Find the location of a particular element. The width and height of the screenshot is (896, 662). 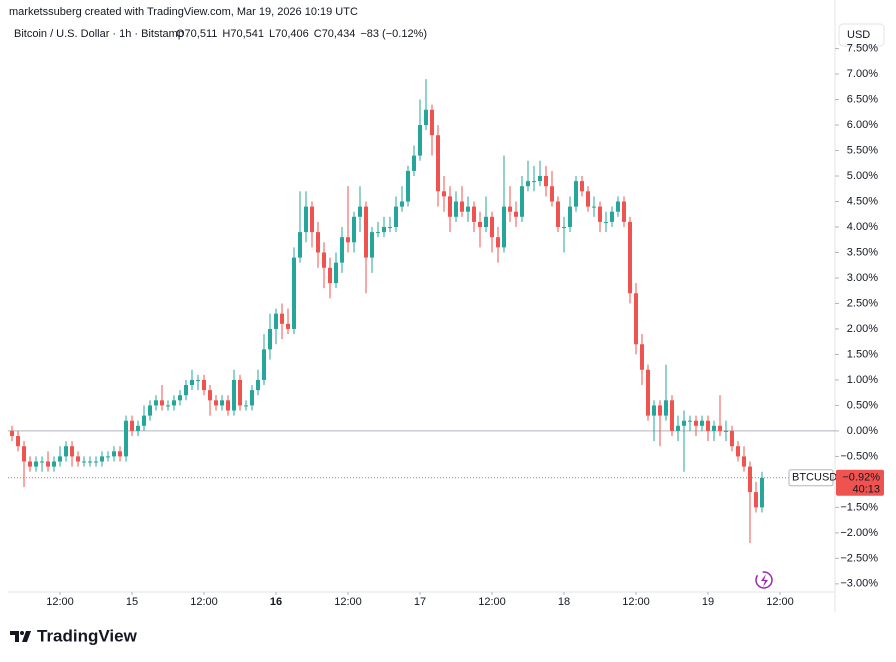

legend-value: H70,541 is located at coordinates (243, 34).